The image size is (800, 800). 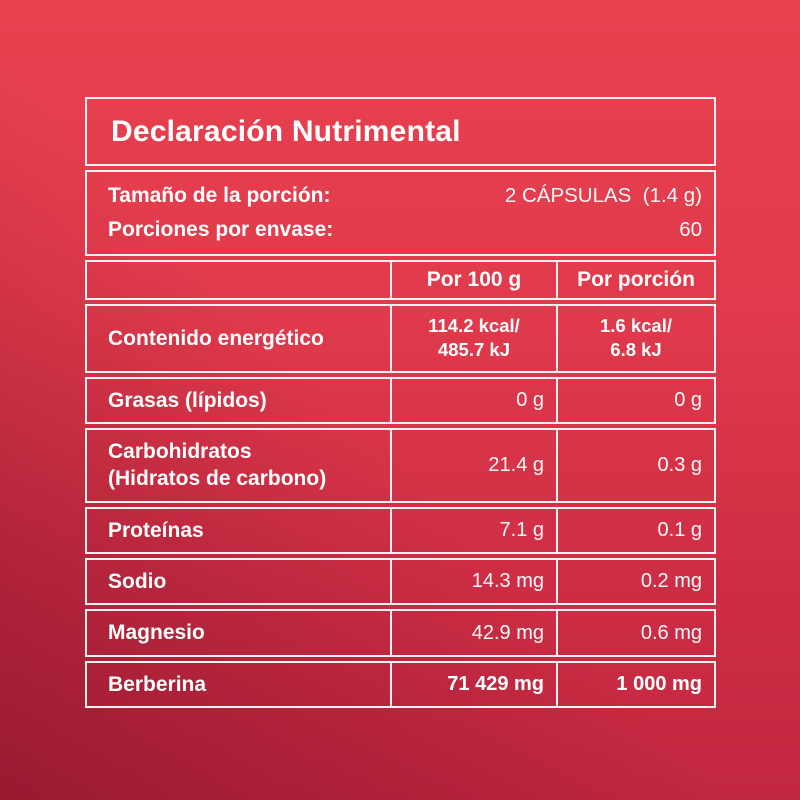 I want to click on row-value-per-100g: 21.4 g, so click(x=473, y=465).